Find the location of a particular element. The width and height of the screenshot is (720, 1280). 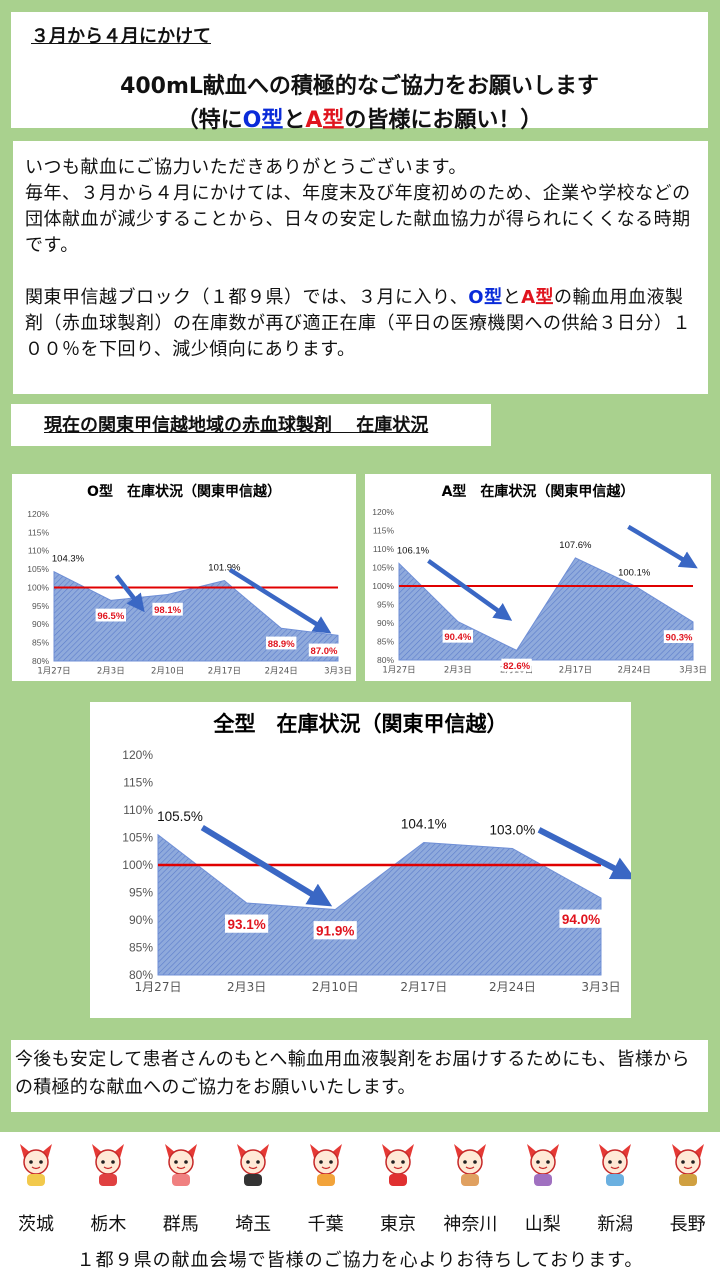

data-label: 91.9% is located at coordinates (335, 931).